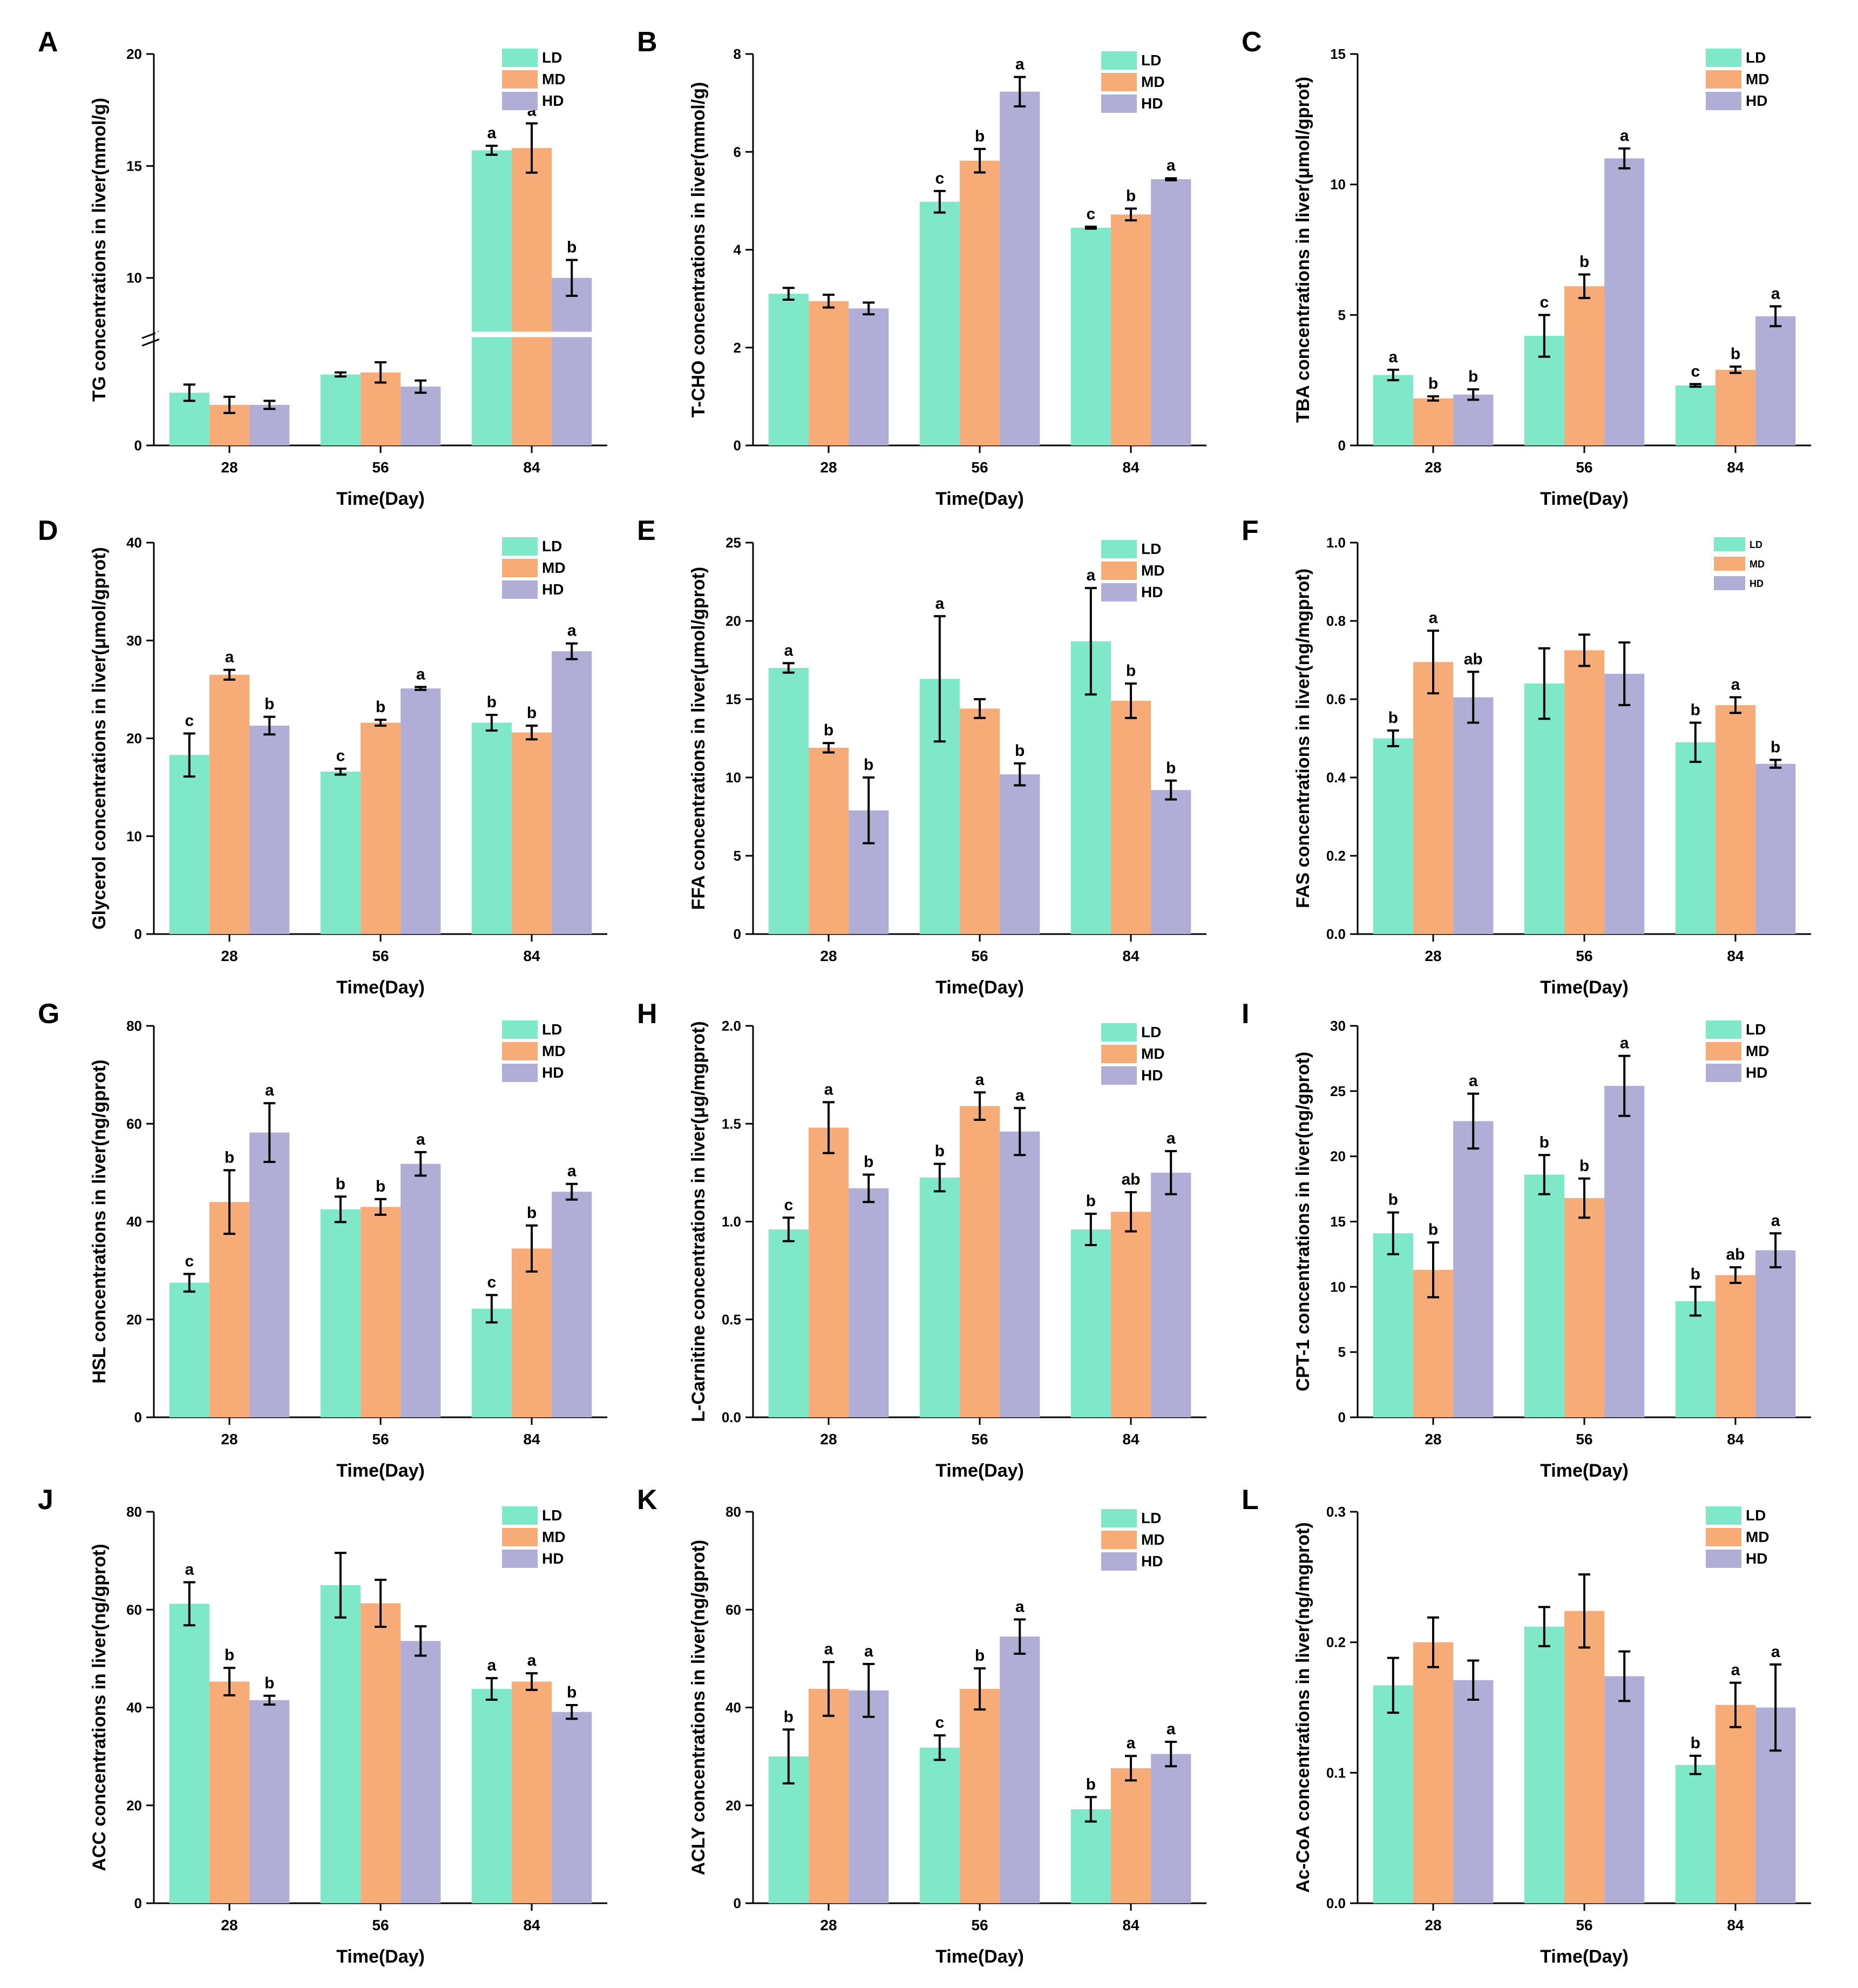  Describe the element at coordinates (1338, 1026) in the screenshot. I see `y-tick-label: 30` at that location.